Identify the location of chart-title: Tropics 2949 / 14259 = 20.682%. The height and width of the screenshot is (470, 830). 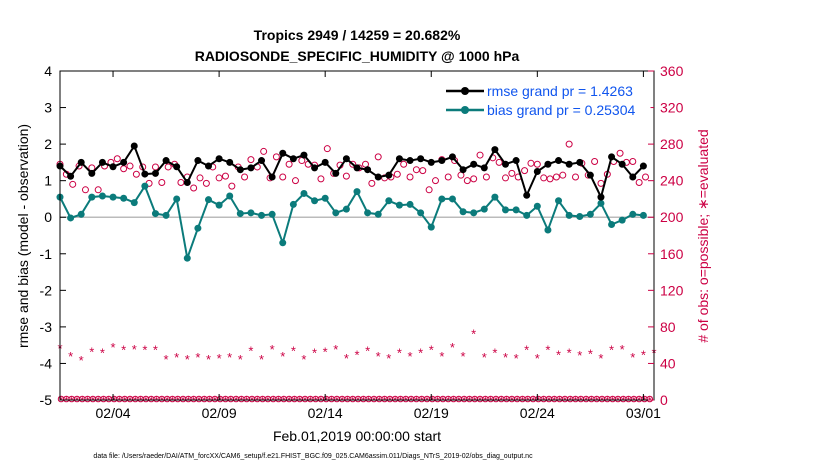
(357, 35).